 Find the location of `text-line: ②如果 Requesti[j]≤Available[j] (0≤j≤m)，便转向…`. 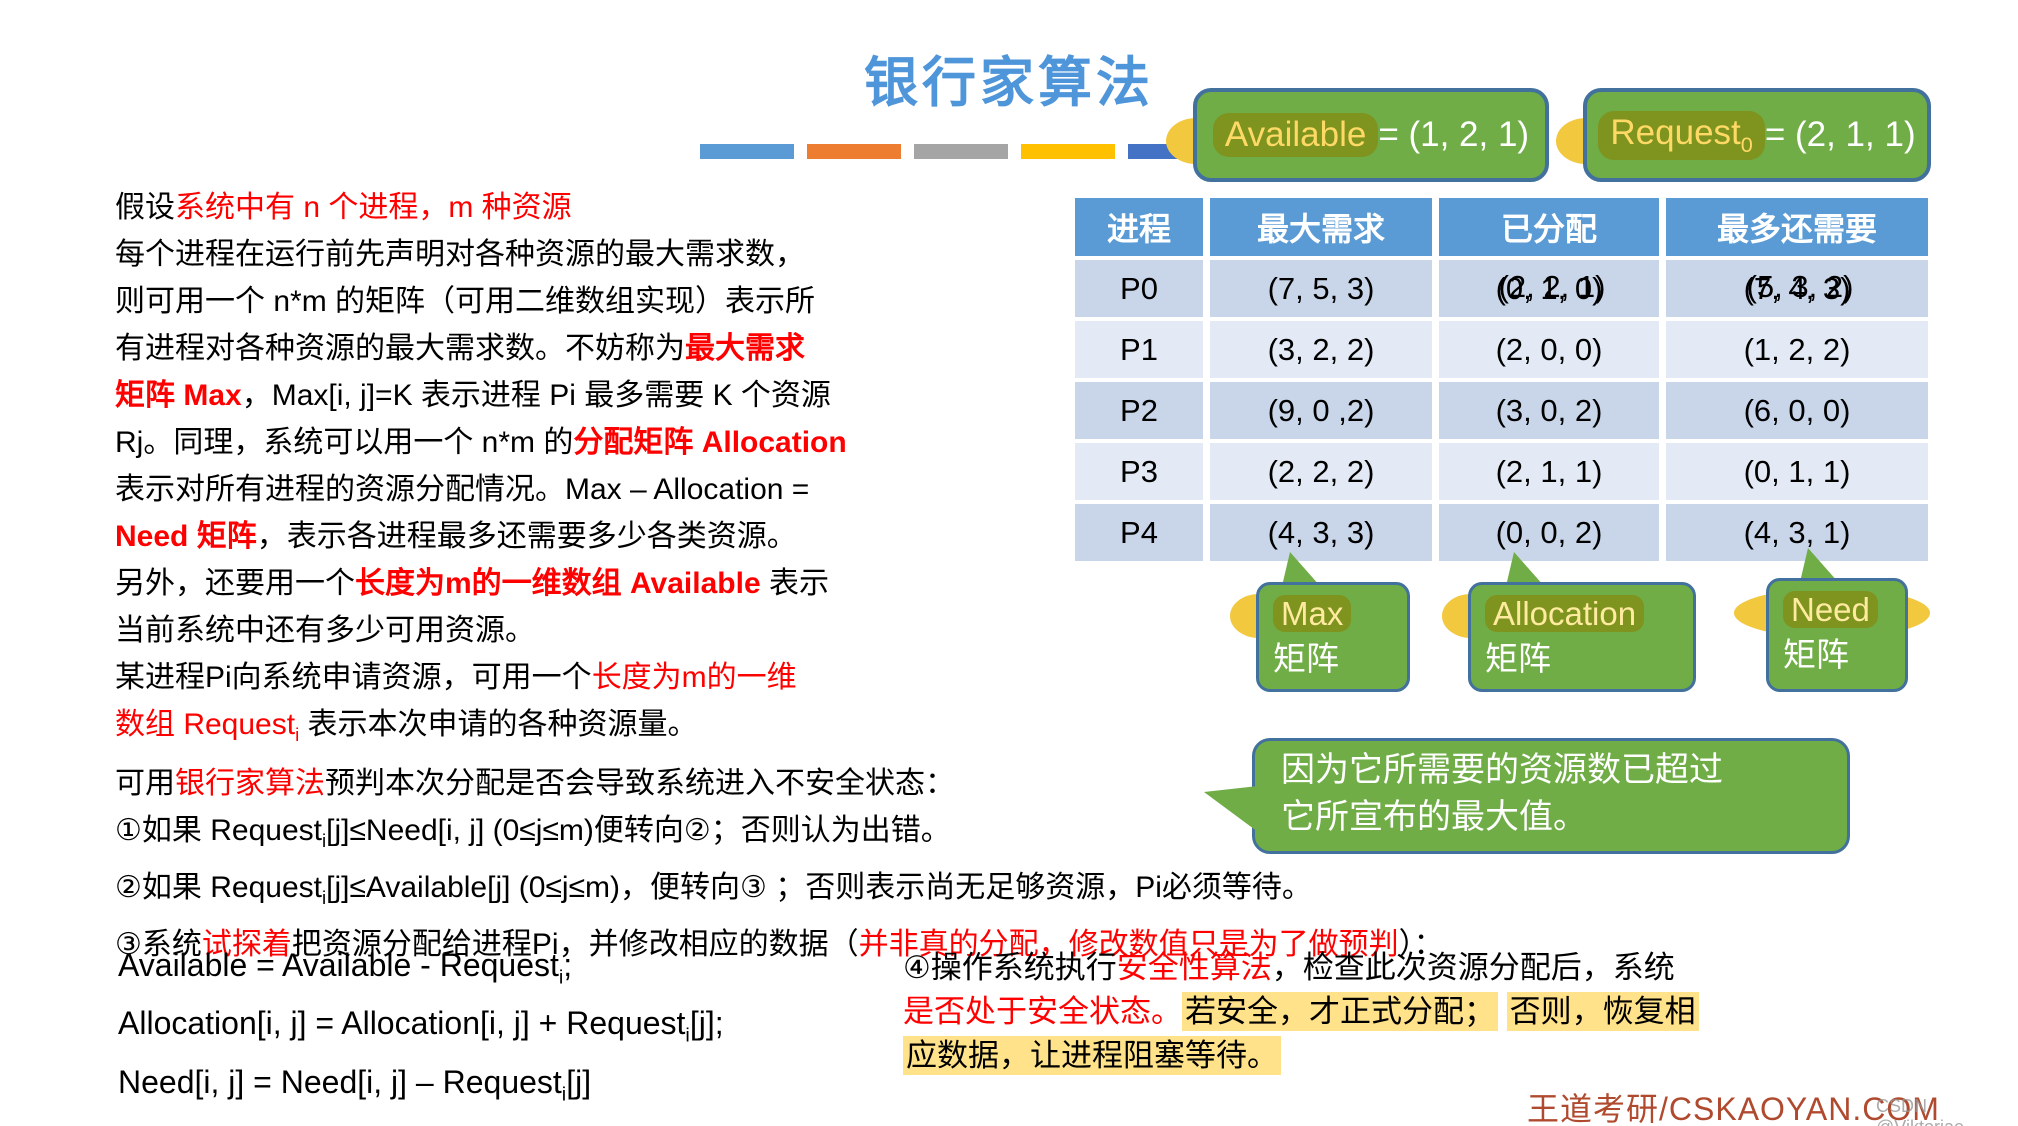

text-line: ②如果 Requesti[j]≤Available[j] (0≤j≤m)，便转向… is located at coordinates (779, 892).